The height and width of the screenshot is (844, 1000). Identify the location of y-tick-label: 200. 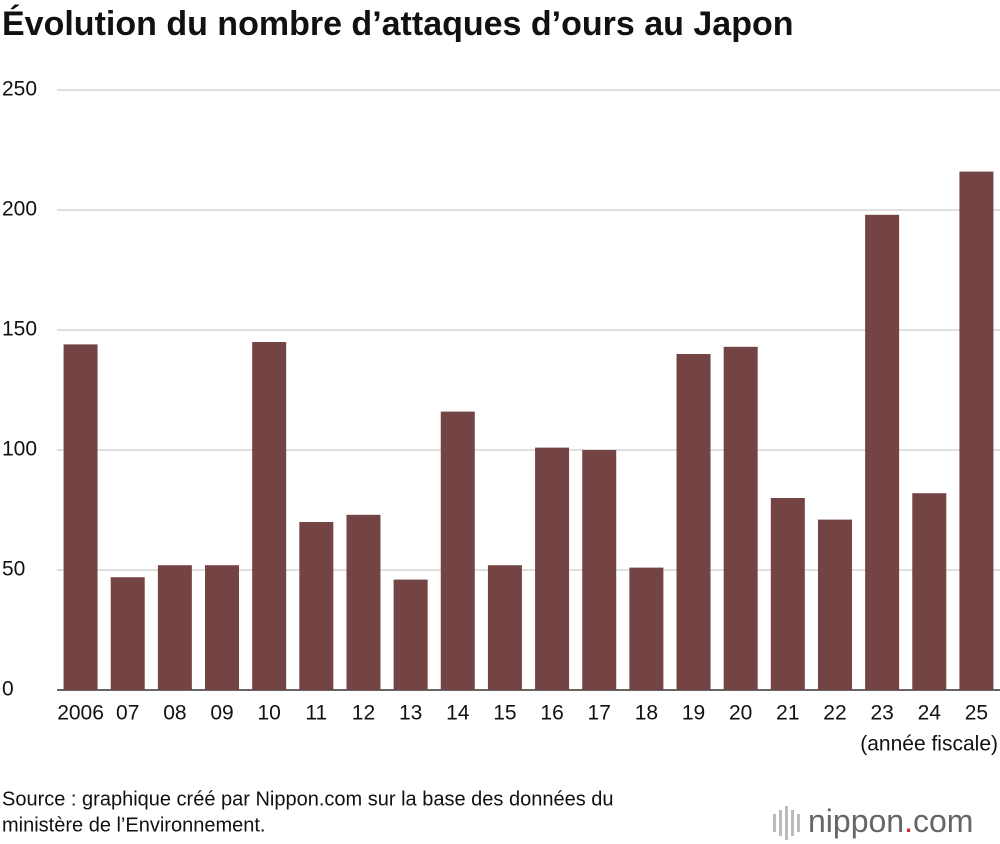
(19, 209).